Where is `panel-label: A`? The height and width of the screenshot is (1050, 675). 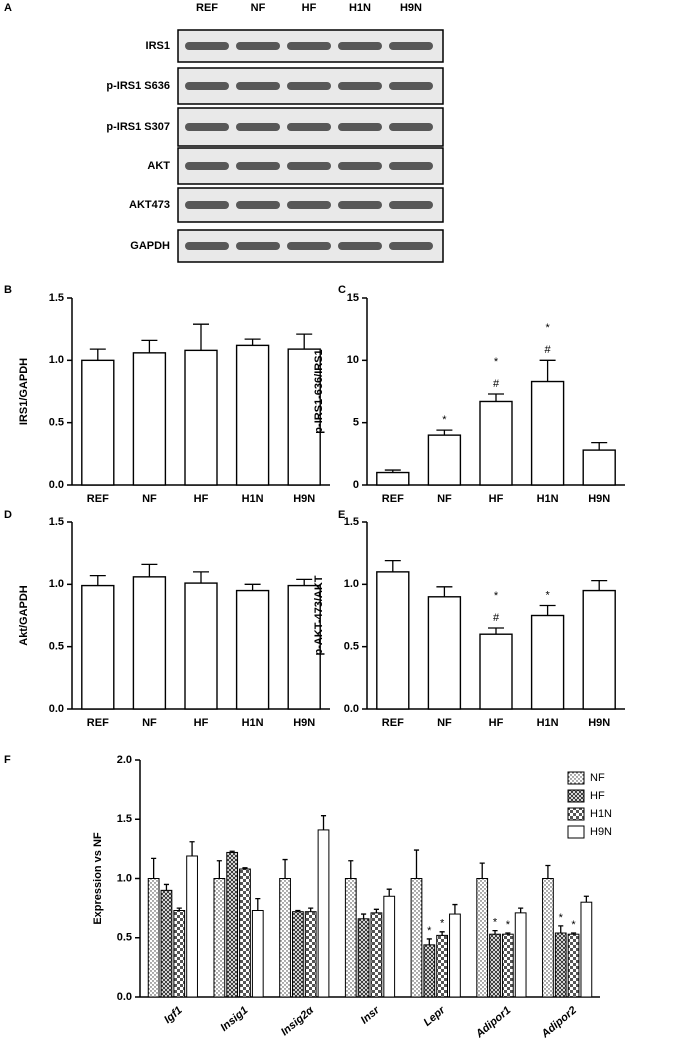
panel-label: A is located at coordinates (8, 8).